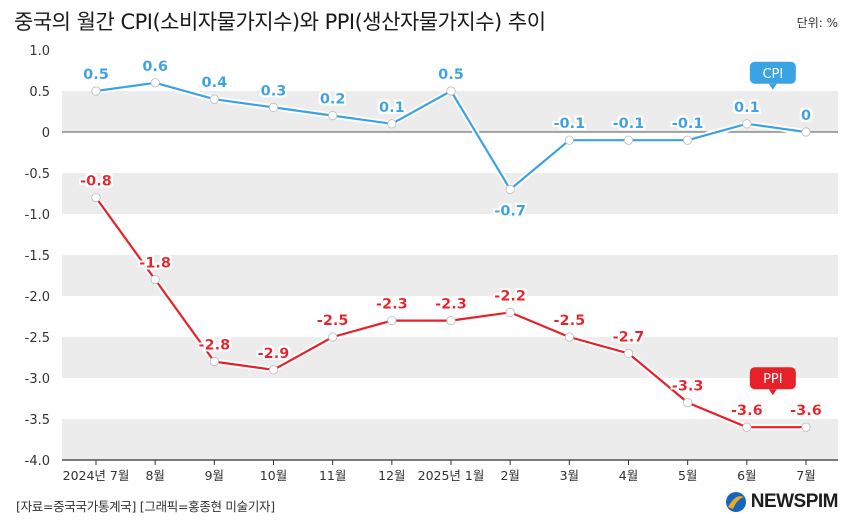 This screenshot has height=520, width=860. What do you see at coordinates (805, 475) in the screenshot?
I see `x-tick-label: 7월` at bounding box center [805, 475].